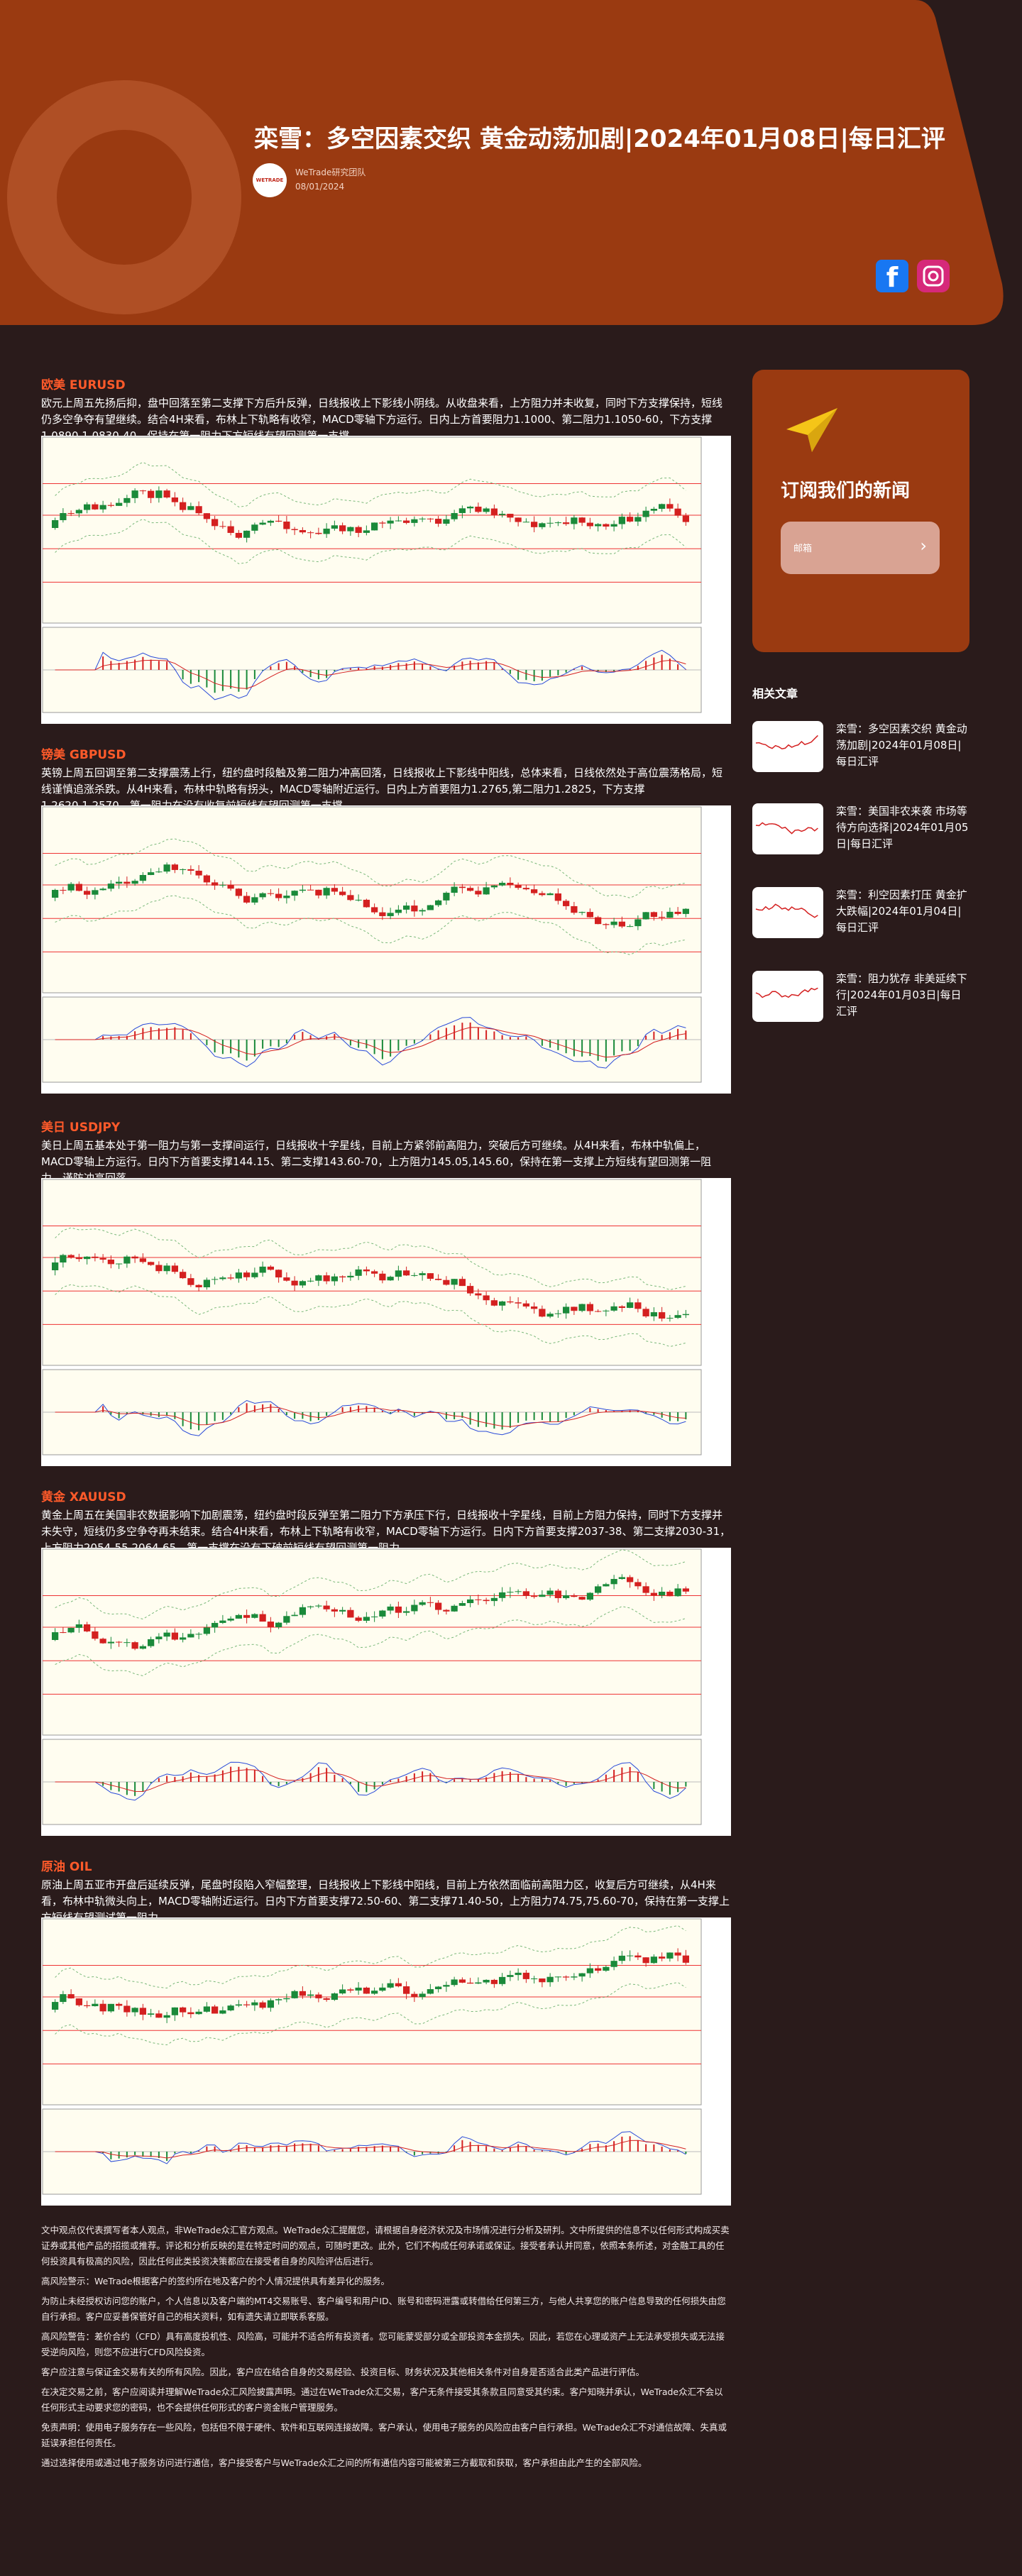  Describe the element at coordinates (775, 693) in the screenshot. I see `related-title: 相关文章` at that location.